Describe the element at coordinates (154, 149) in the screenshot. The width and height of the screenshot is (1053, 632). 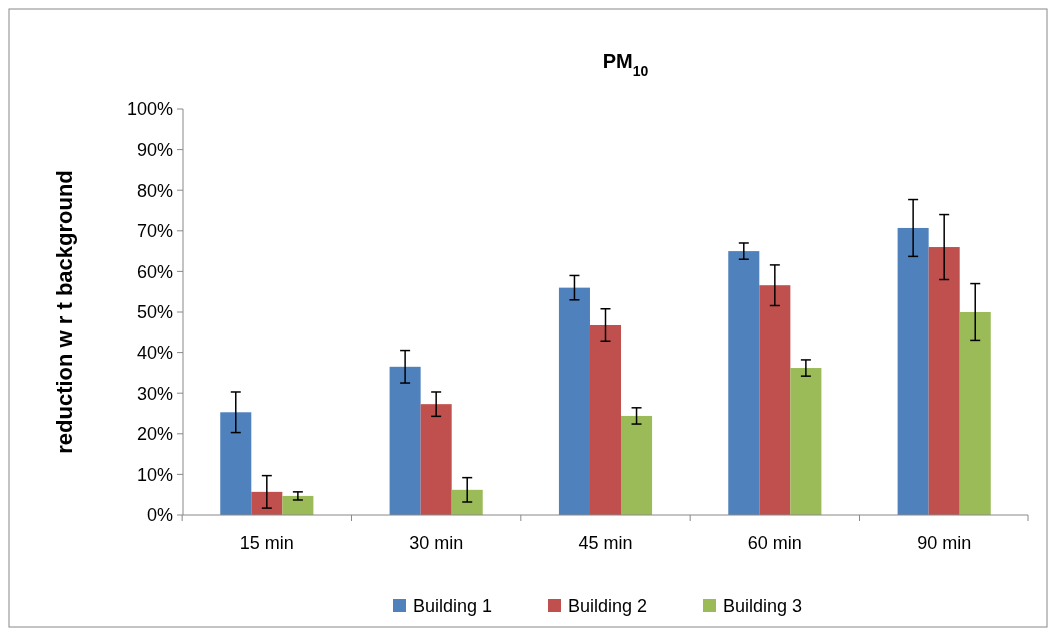
I see `y-tick-label: 90%` at that location.